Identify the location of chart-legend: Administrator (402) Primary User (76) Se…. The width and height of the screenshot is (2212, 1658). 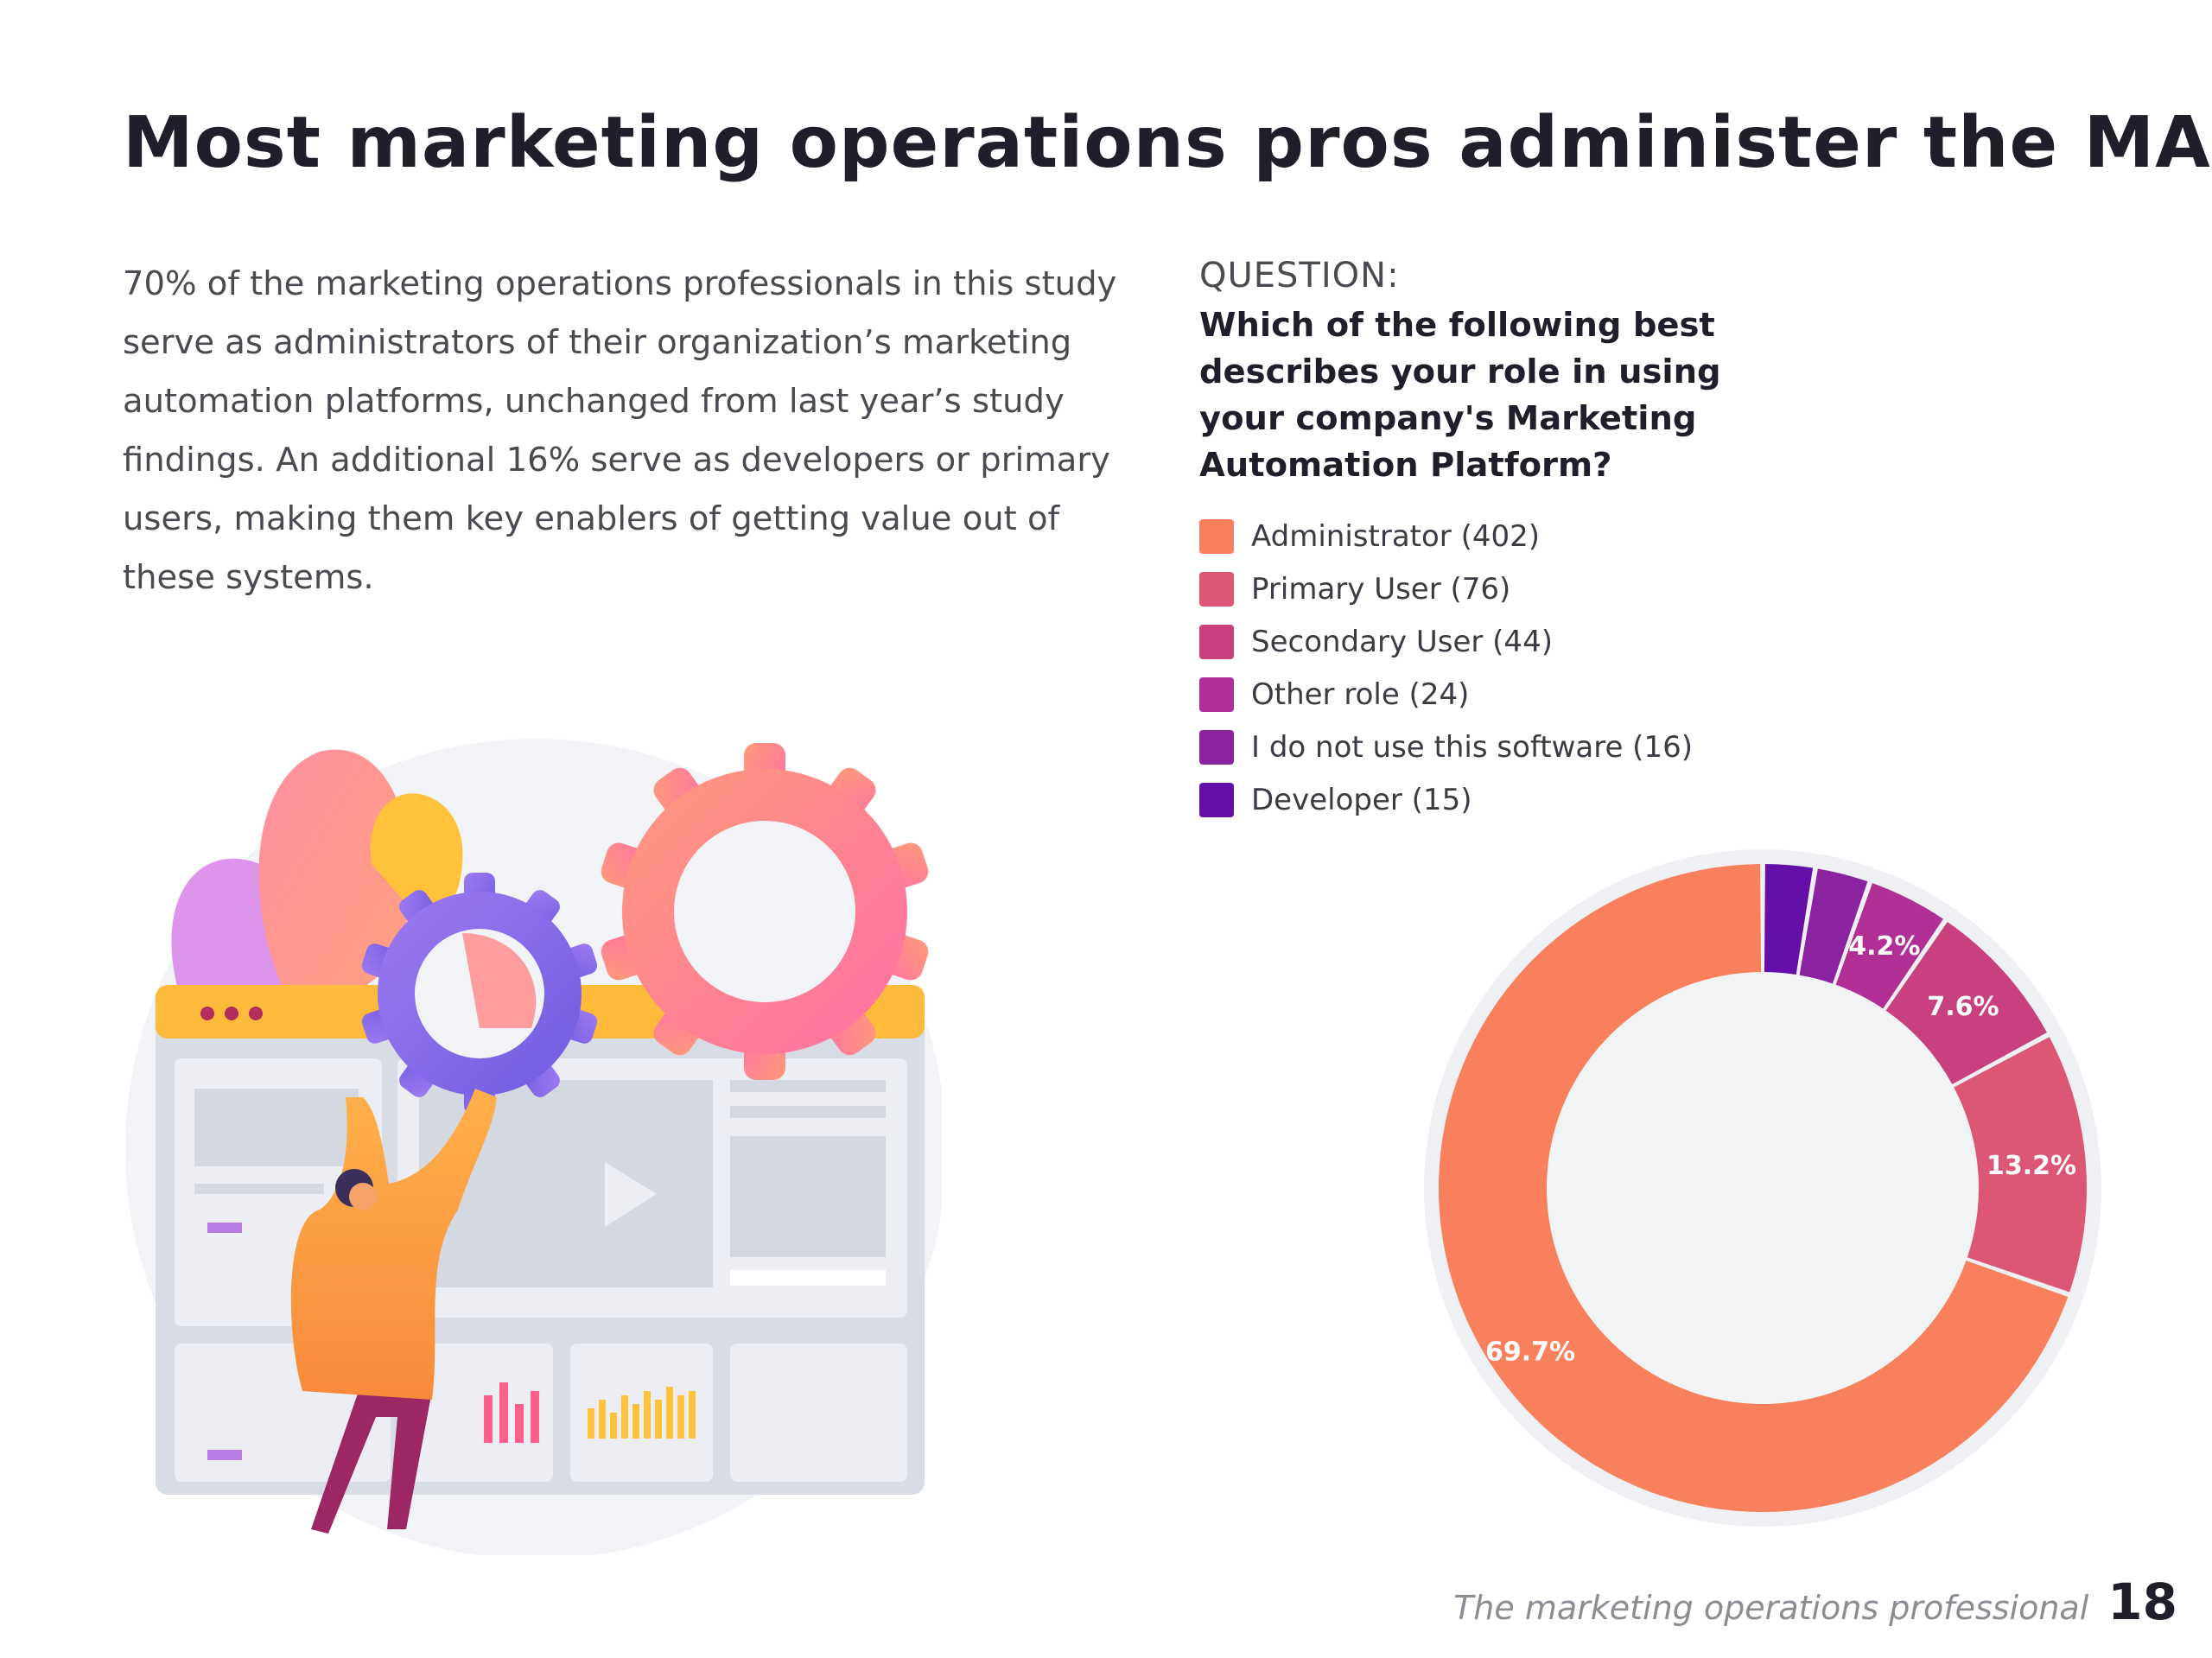
(1446, 668).